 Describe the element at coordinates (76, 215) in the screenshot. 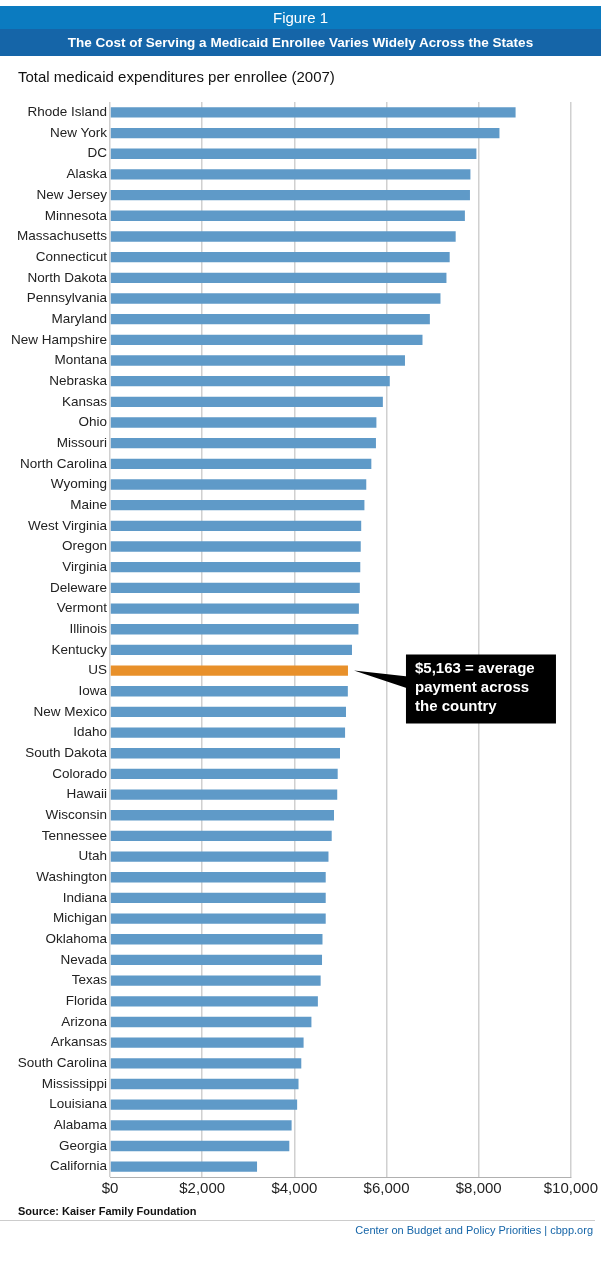

I see `y-tick-label: Minnesota` at that location.